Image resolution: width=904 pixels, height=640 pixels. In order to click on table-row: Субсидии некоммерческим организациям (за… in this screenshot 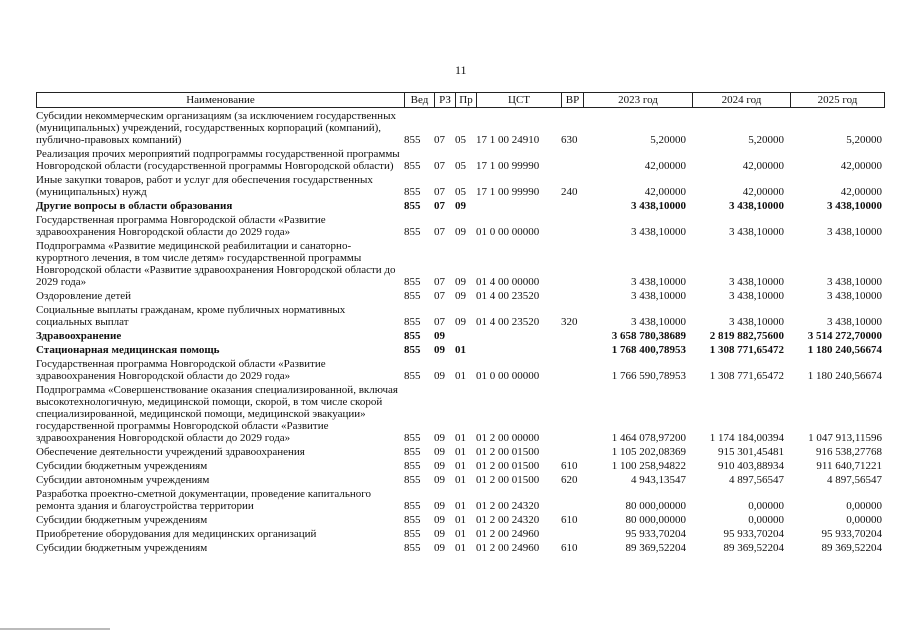, I will do `click(461, 128)`.